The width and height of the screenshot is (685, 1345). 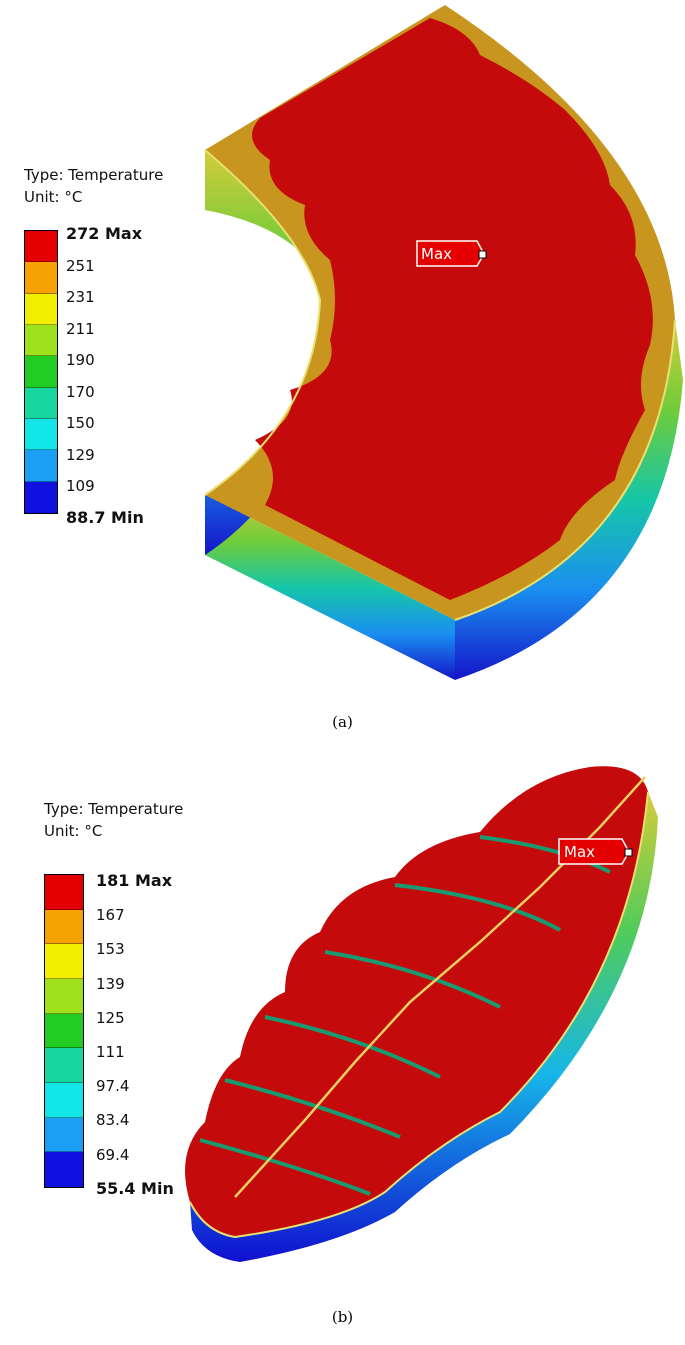 What do you see at coordinates (80, 486) in the screenshot?
I see `scale-tick-label: 109` at bounding box center [80, 486].